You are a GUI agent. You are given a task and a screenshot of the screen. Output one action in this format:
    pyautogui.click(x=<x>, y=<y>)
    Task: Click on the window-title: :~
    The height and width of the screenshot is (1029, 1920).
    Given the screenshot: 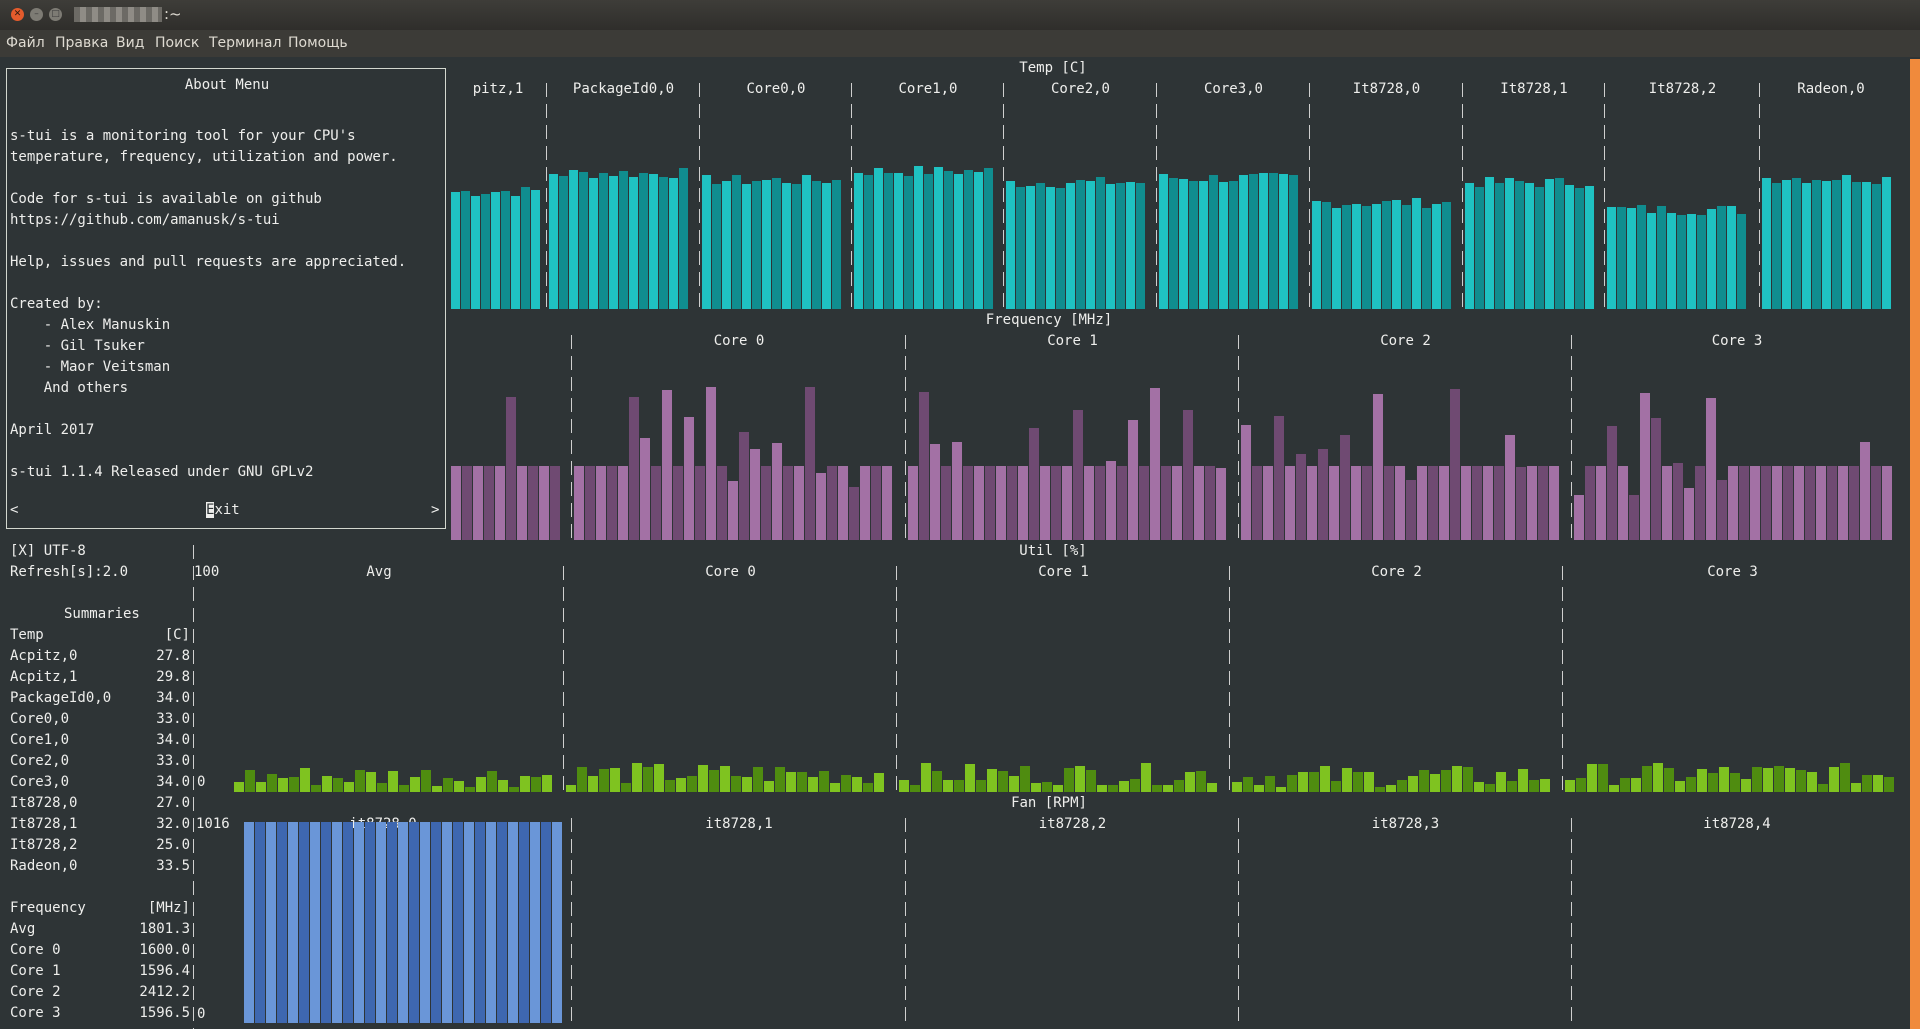 What is the action you would take?
    pyautogui.click(x=173, y=14)
    